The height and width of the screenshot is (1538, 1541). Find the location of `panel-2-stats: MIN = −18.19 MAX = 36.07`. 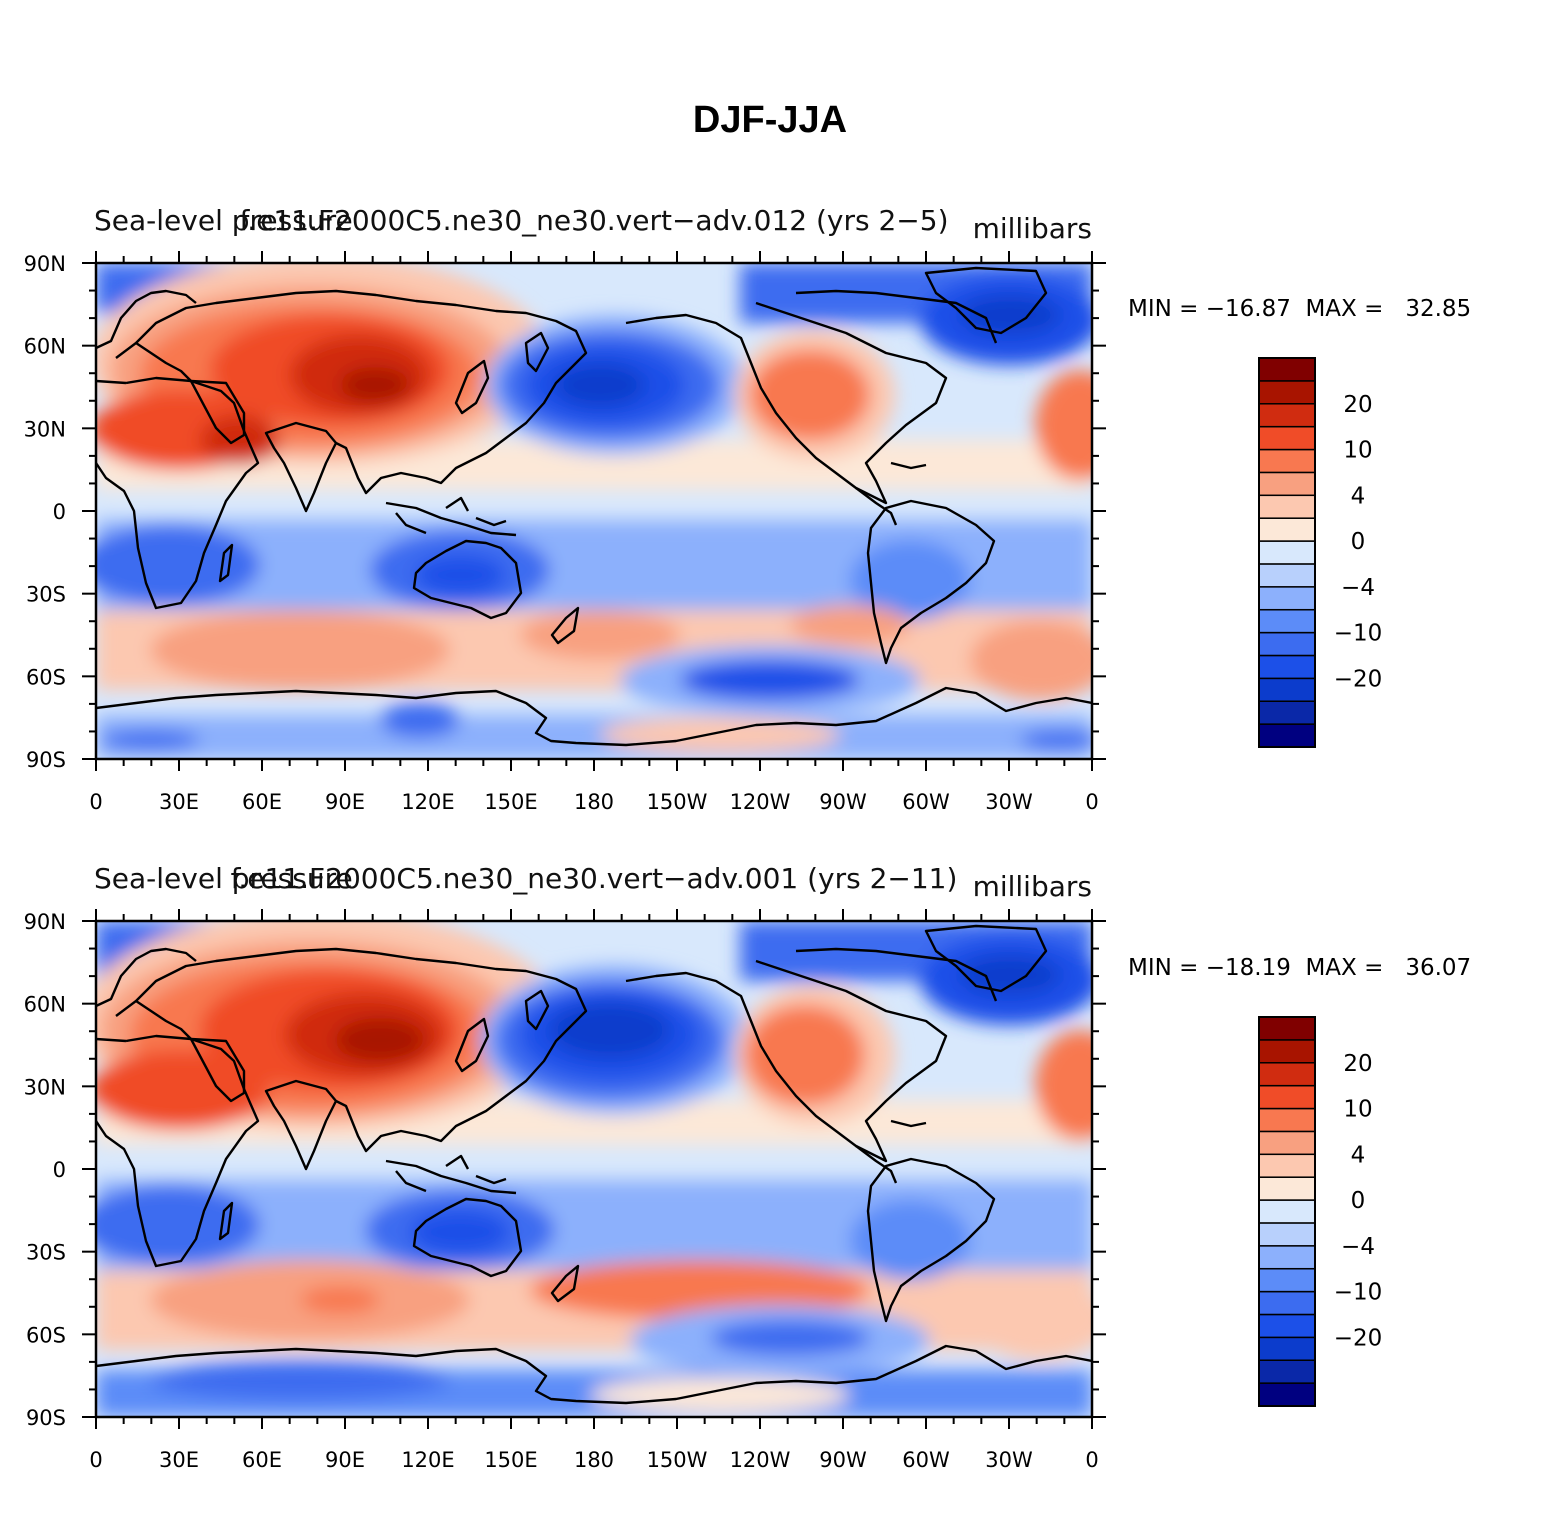

panel-2-stats: MIN = −18.19 MAX = 36.07 is located at coordinates (1299, 968).